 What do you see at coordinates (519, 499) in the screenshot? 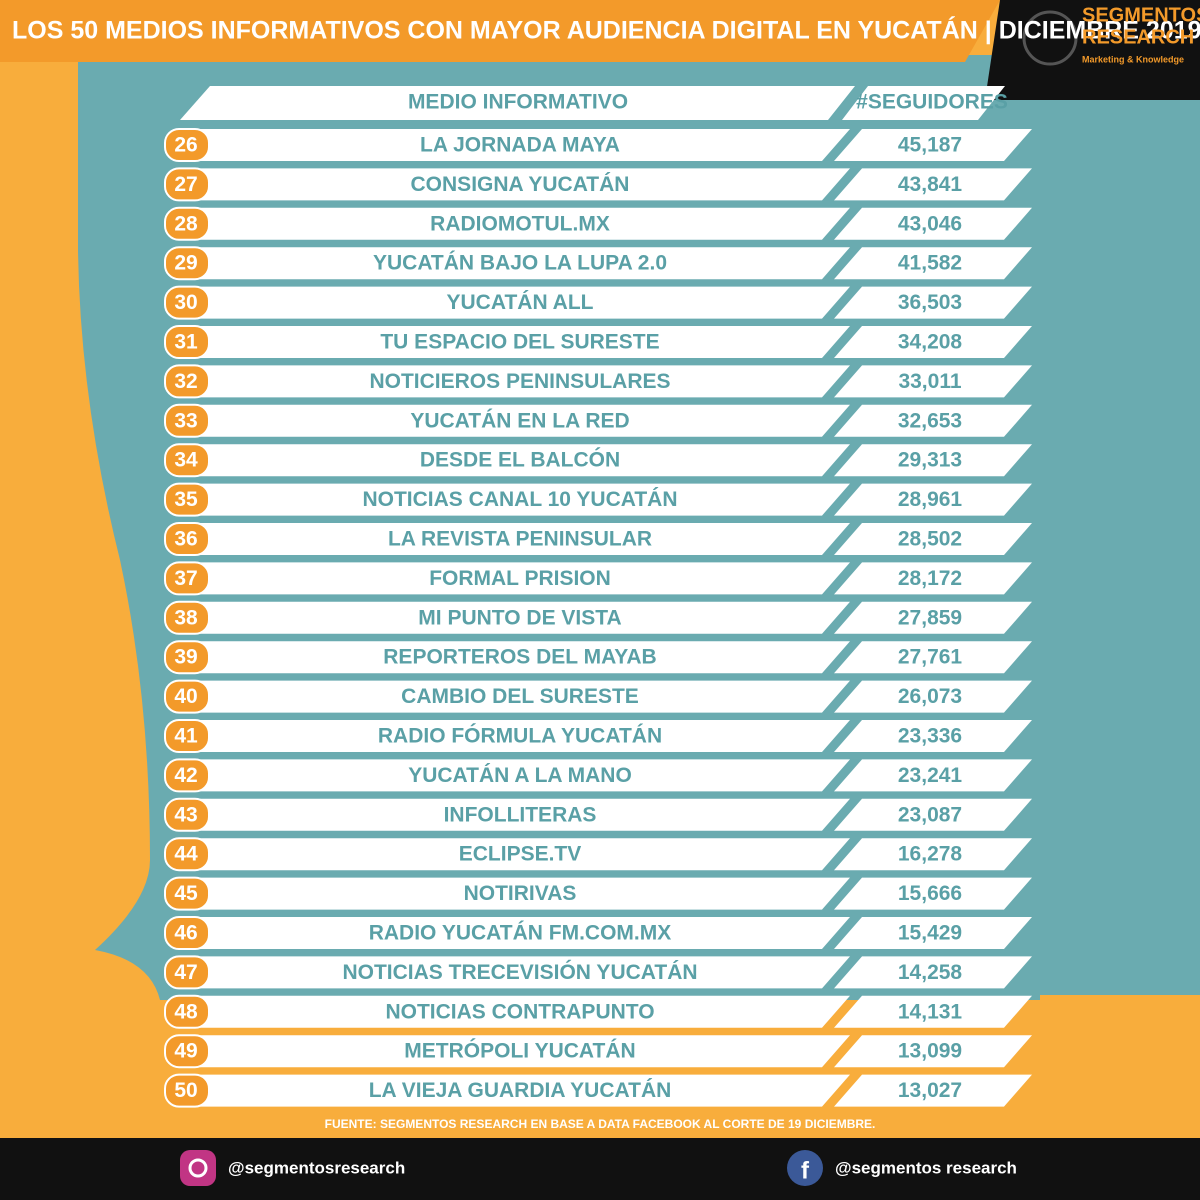
I see `media-name: NOTICIAS CANAL 10 YUCATÁN` at bounding box center [519, 499].